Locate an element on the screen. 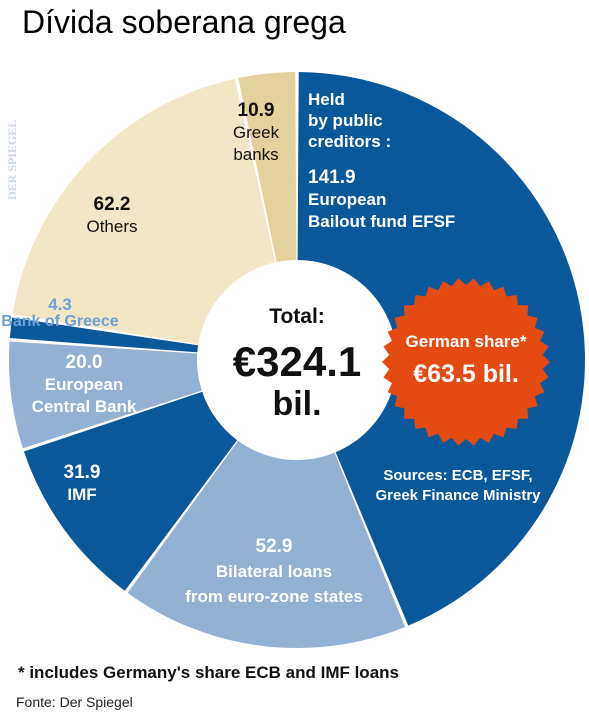 The image size is (589, 724). sources-line-1: Greek Finance Ministry is located at coordinates (458, 495).